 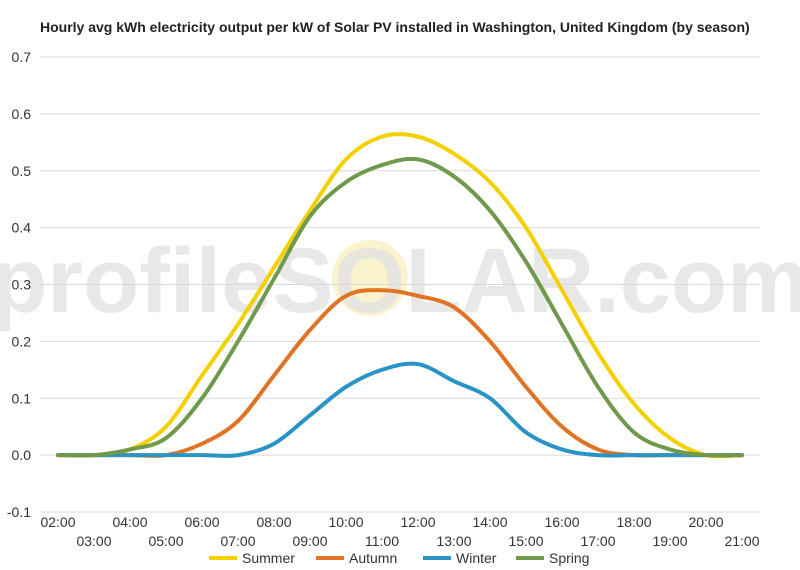 I want to click on legend-label-autumn: Autumn, so click(x=373, y=558).